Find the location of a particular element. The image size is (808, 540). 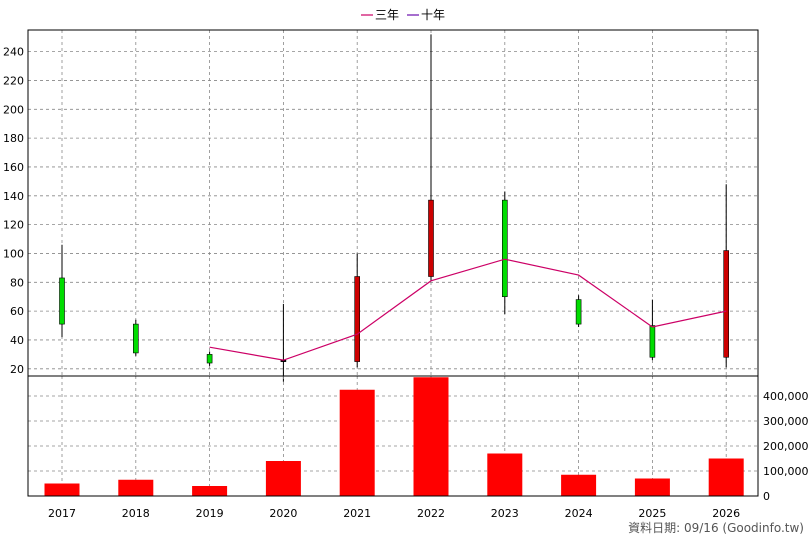

price-tick-label: 160 is located at coordinates (13, 167).